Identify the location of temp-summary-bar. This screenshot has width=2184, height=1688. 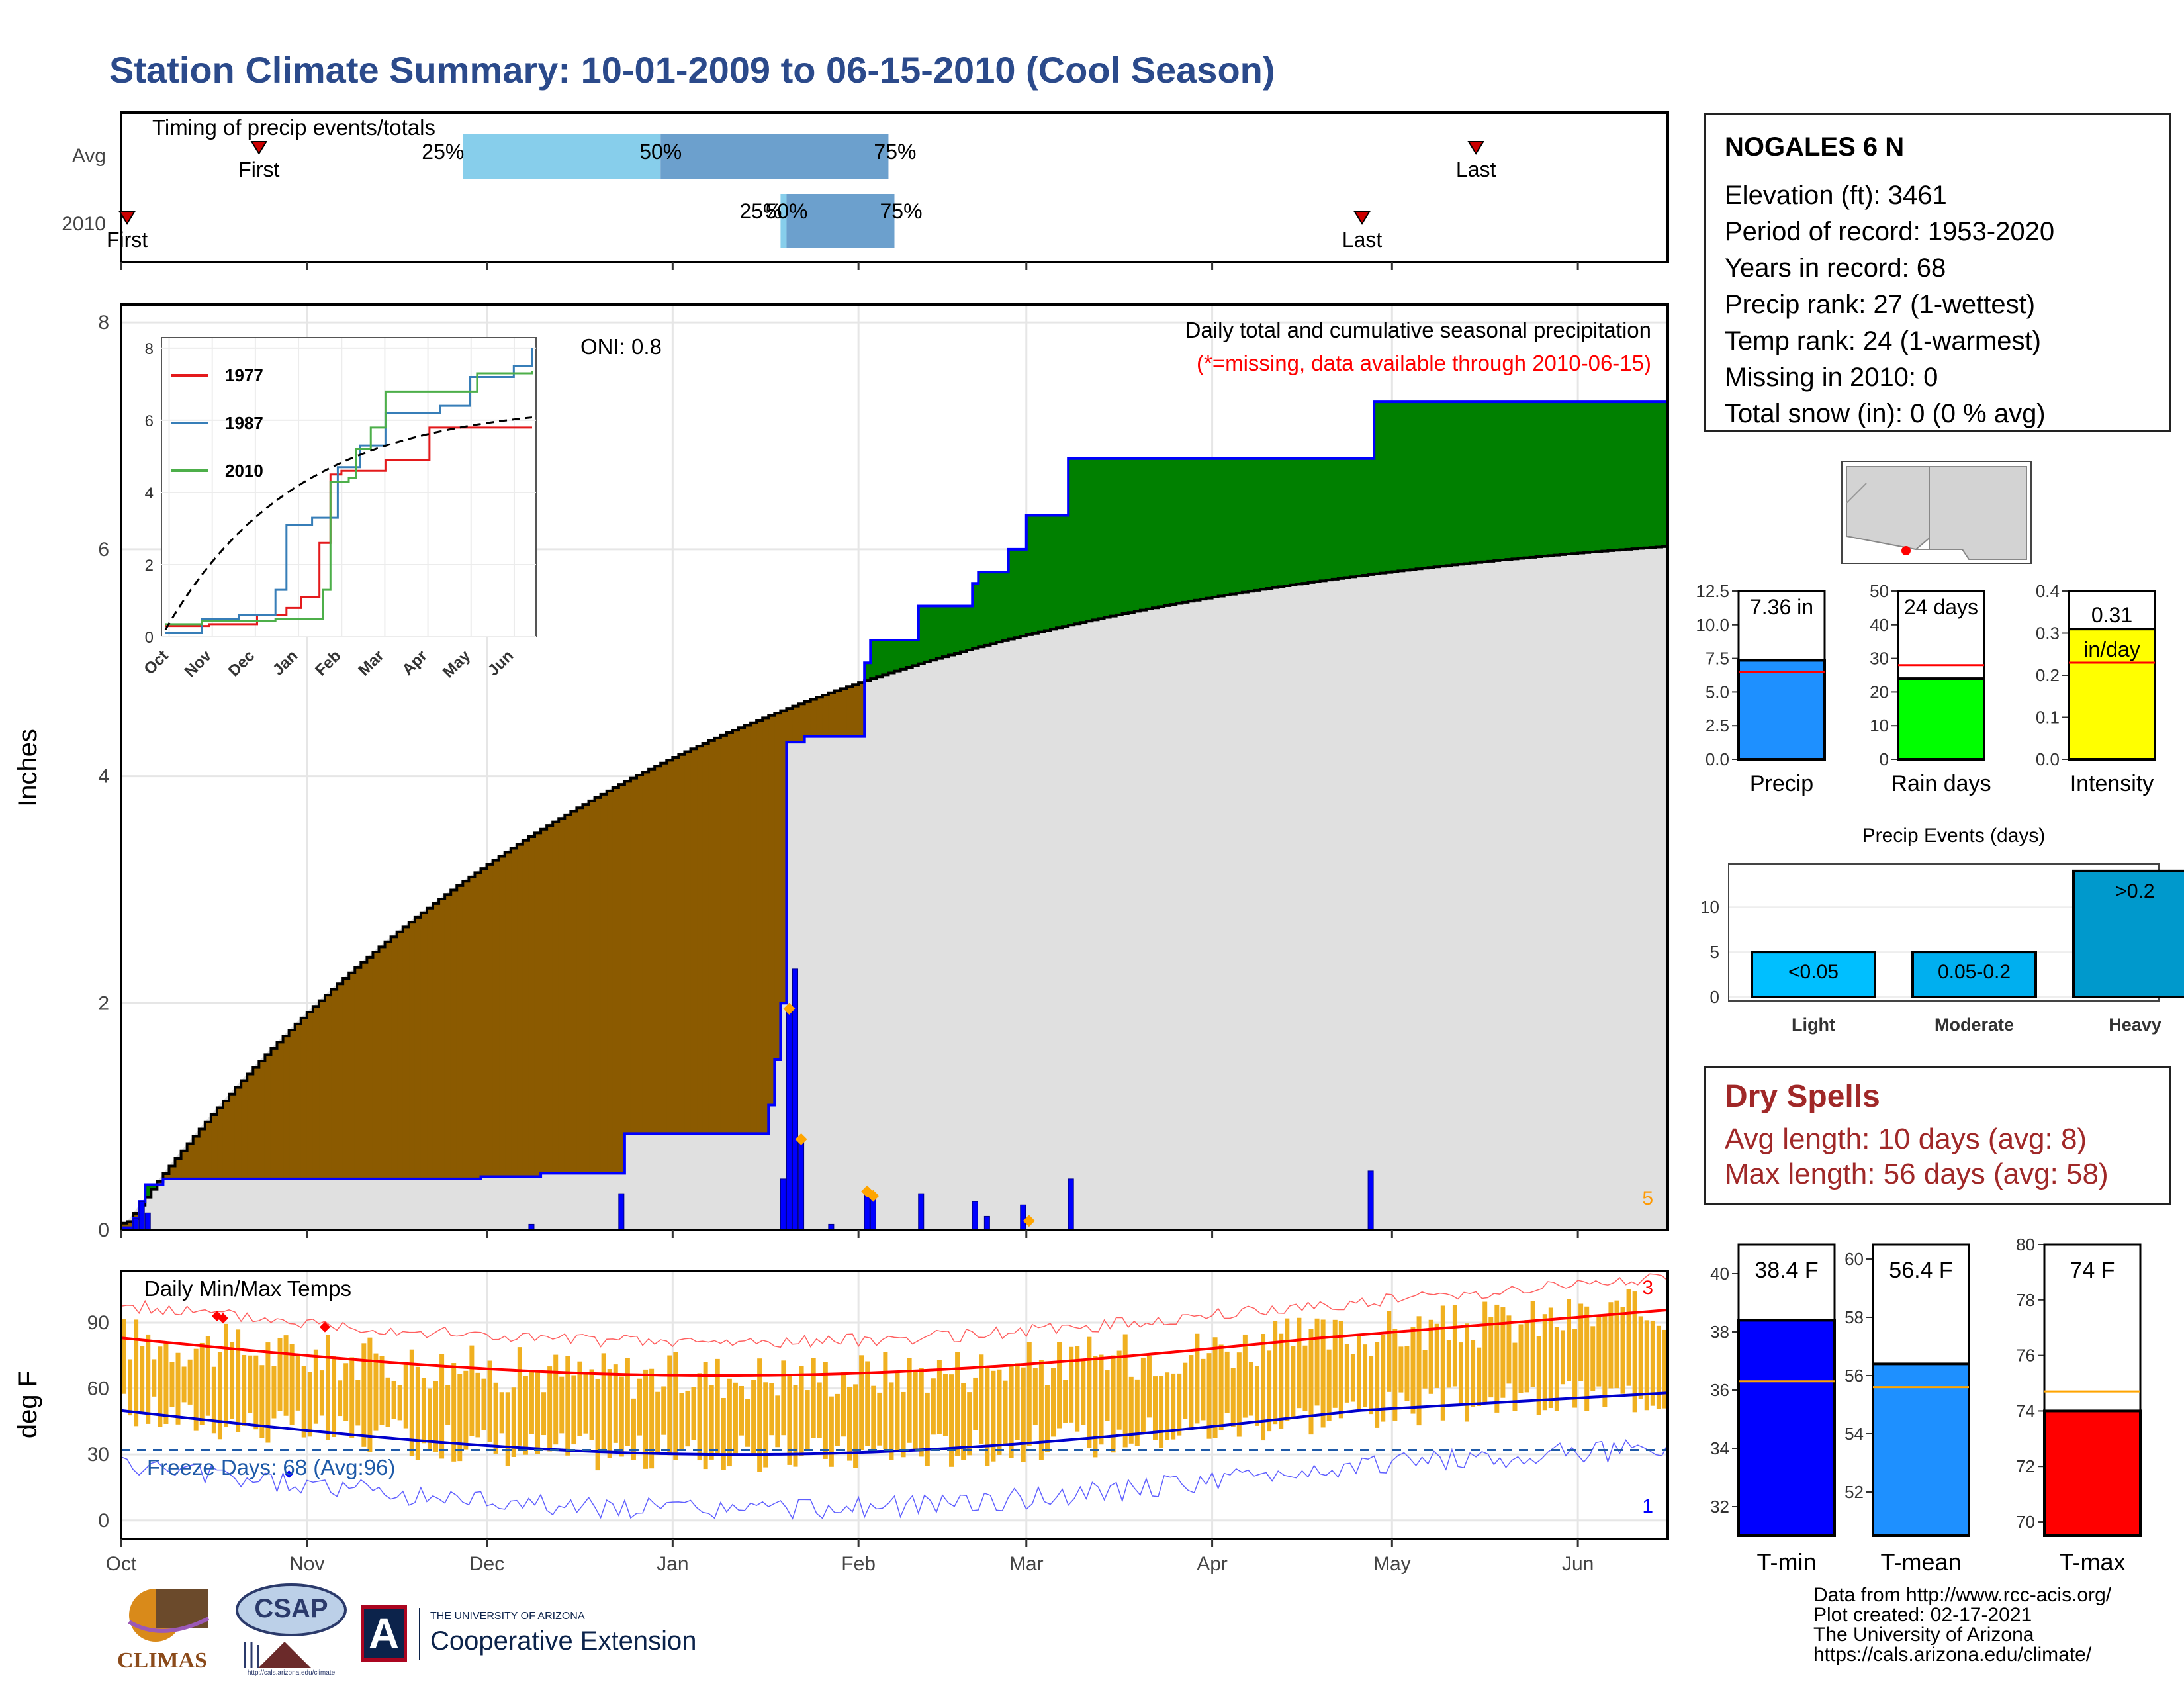
(1786, 1428).